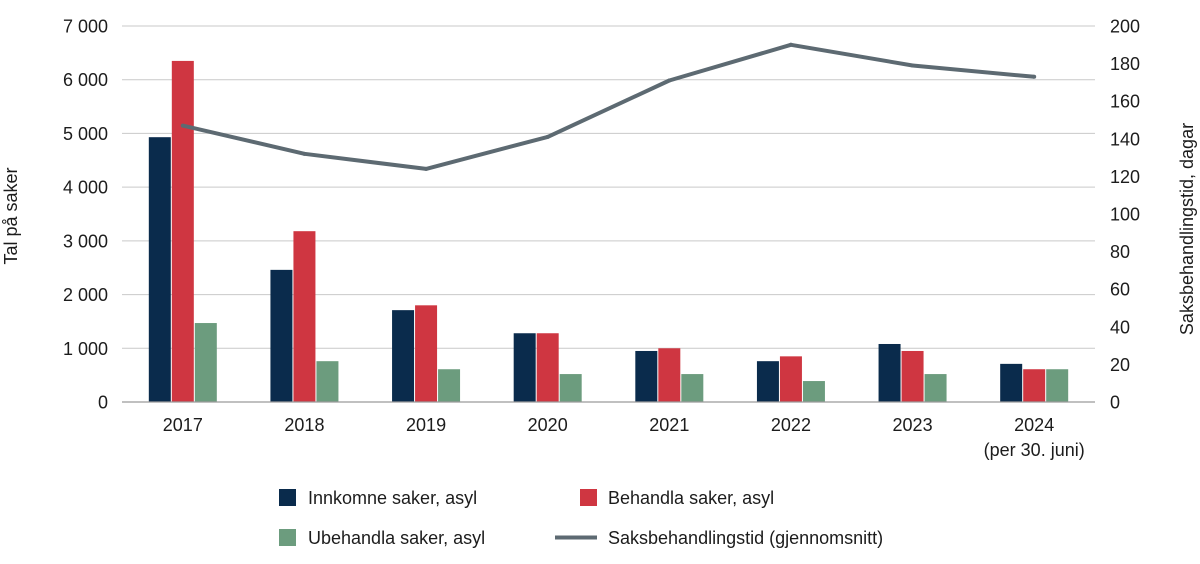  I want to click on y-right-tick-label: 60, so click(1120, 290).